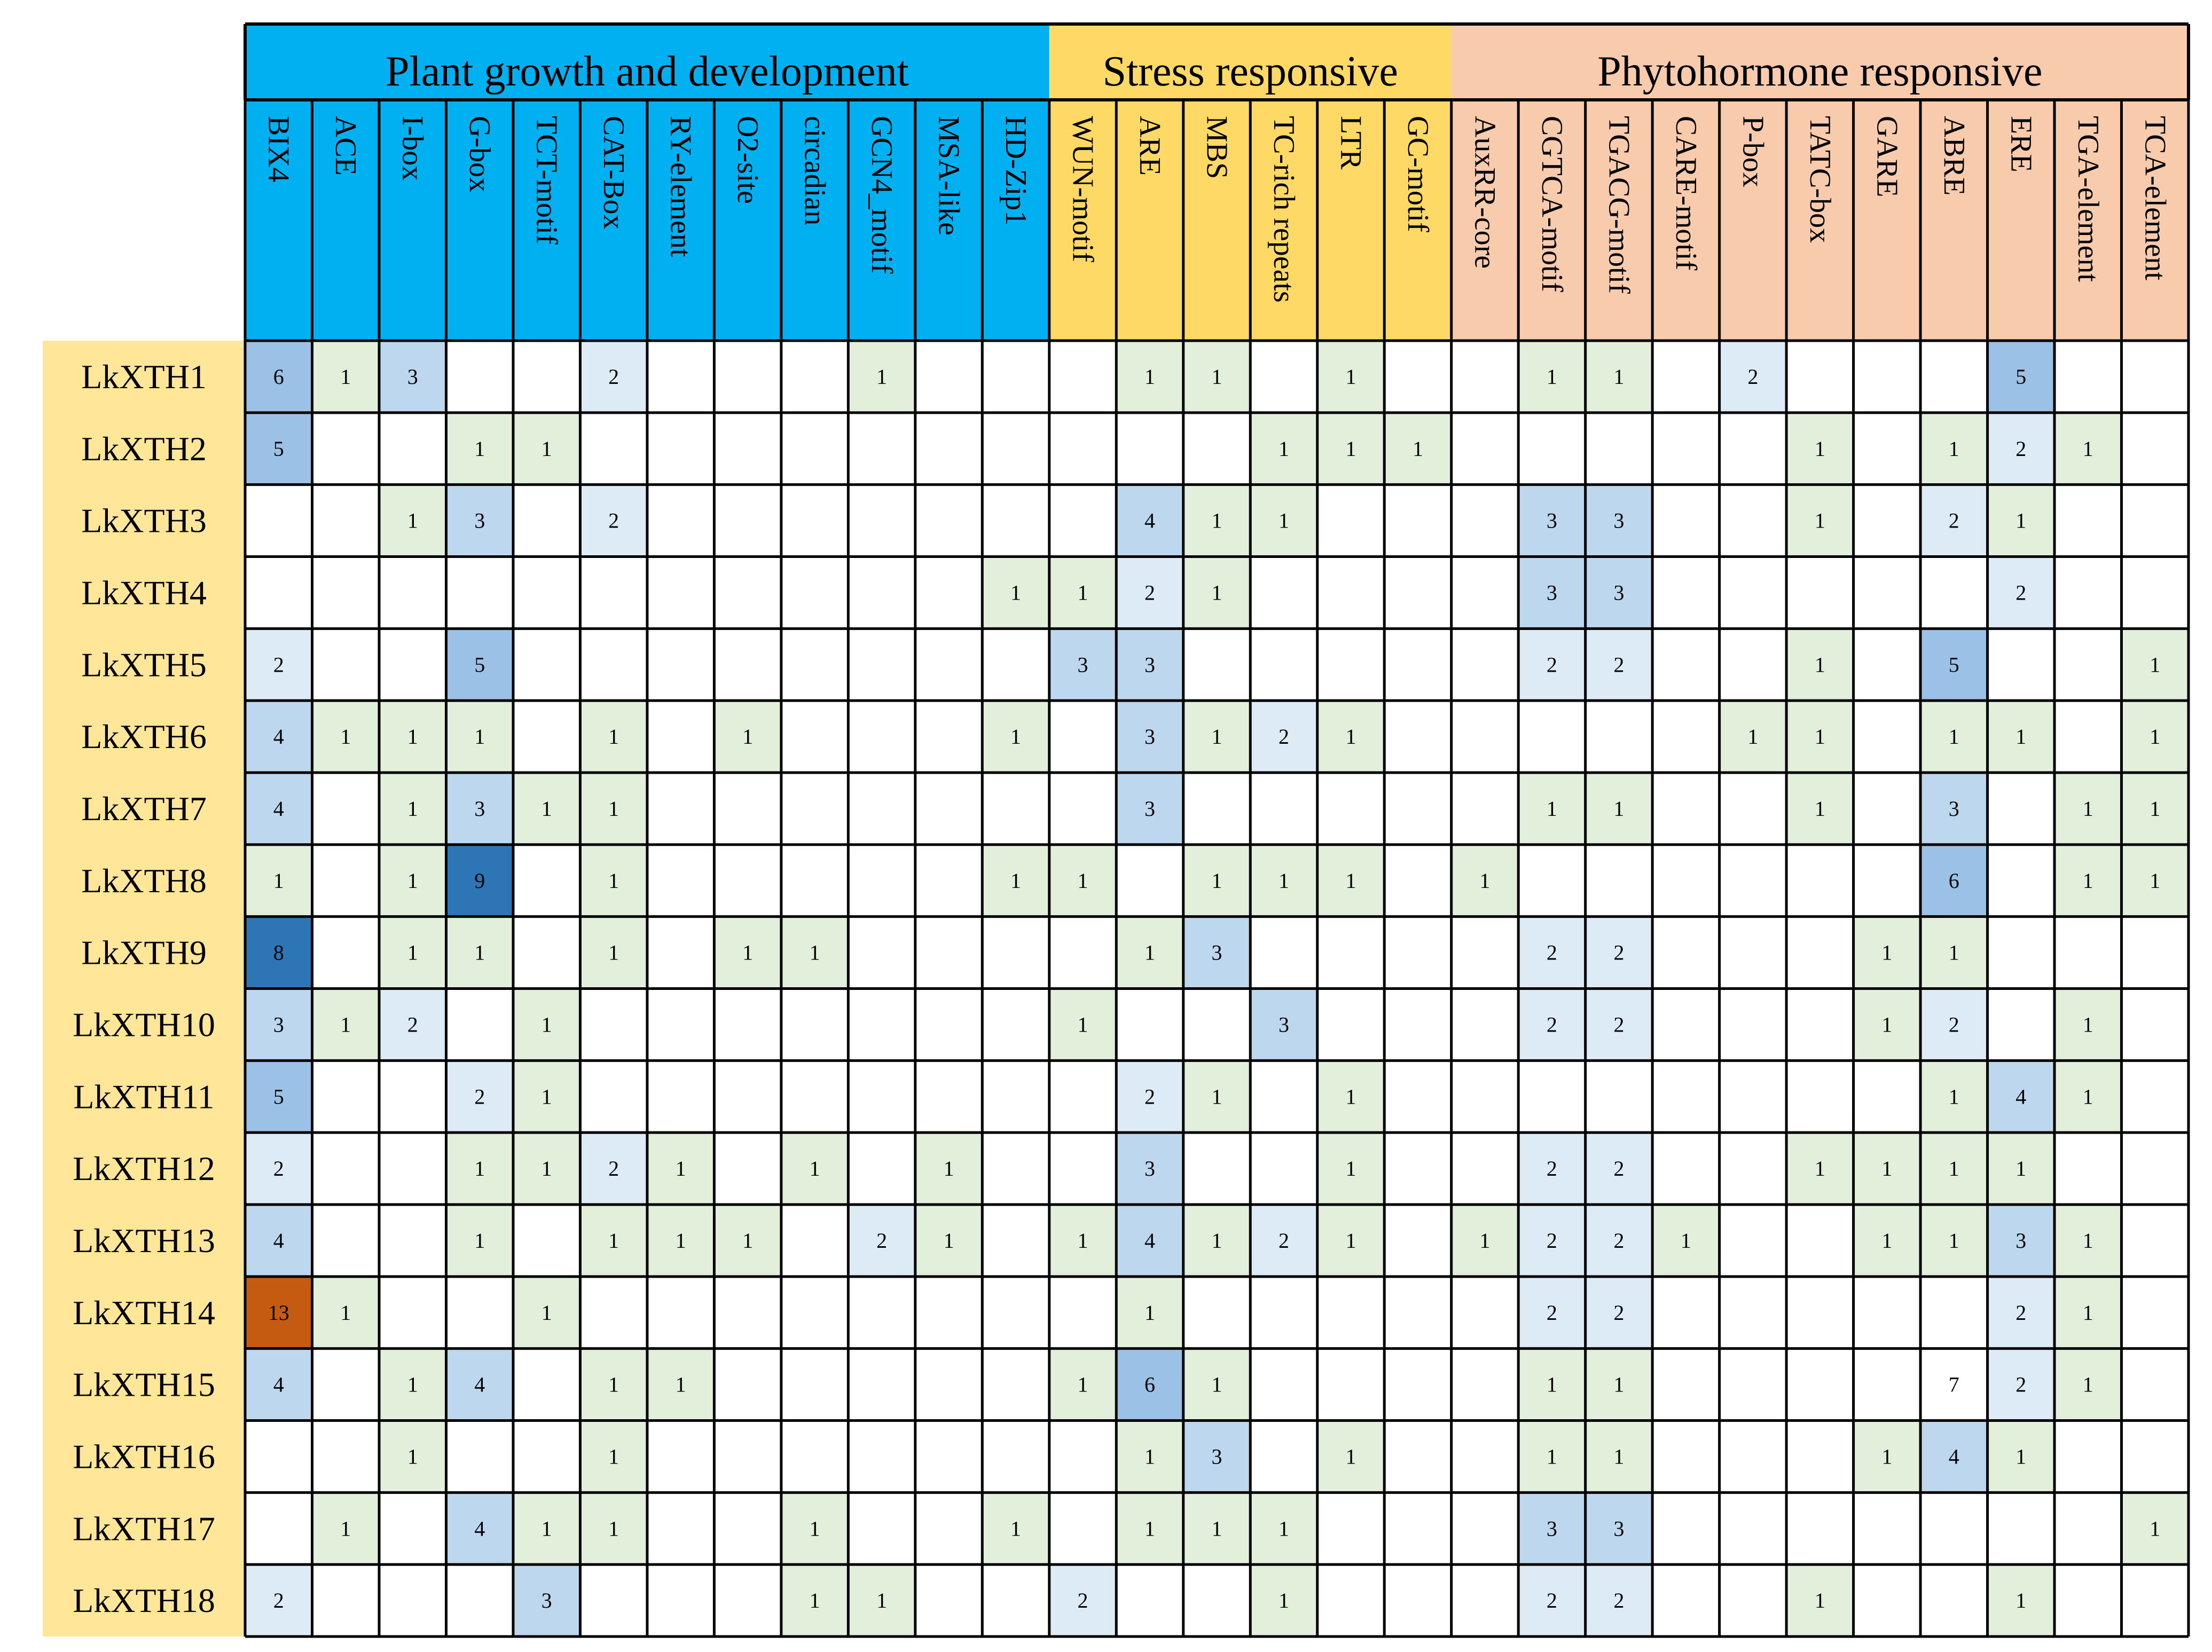 Image resolution: width=2212 pixels, height=1652 pixels. Describe the element at coordinates (1149, 1456) in the screenshot. I see `cell-r16-c14` at that location.